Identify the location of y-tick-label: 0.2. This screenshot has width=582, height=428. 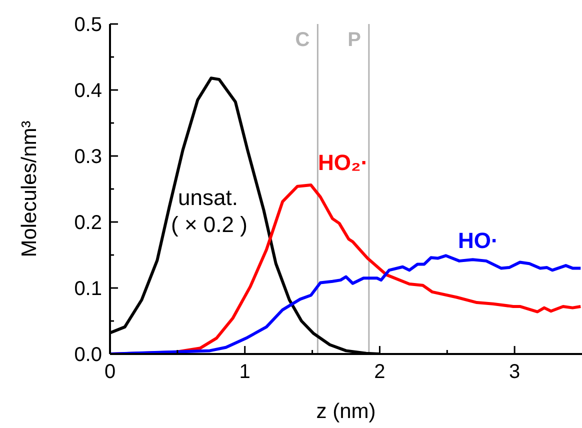
(88, 223).